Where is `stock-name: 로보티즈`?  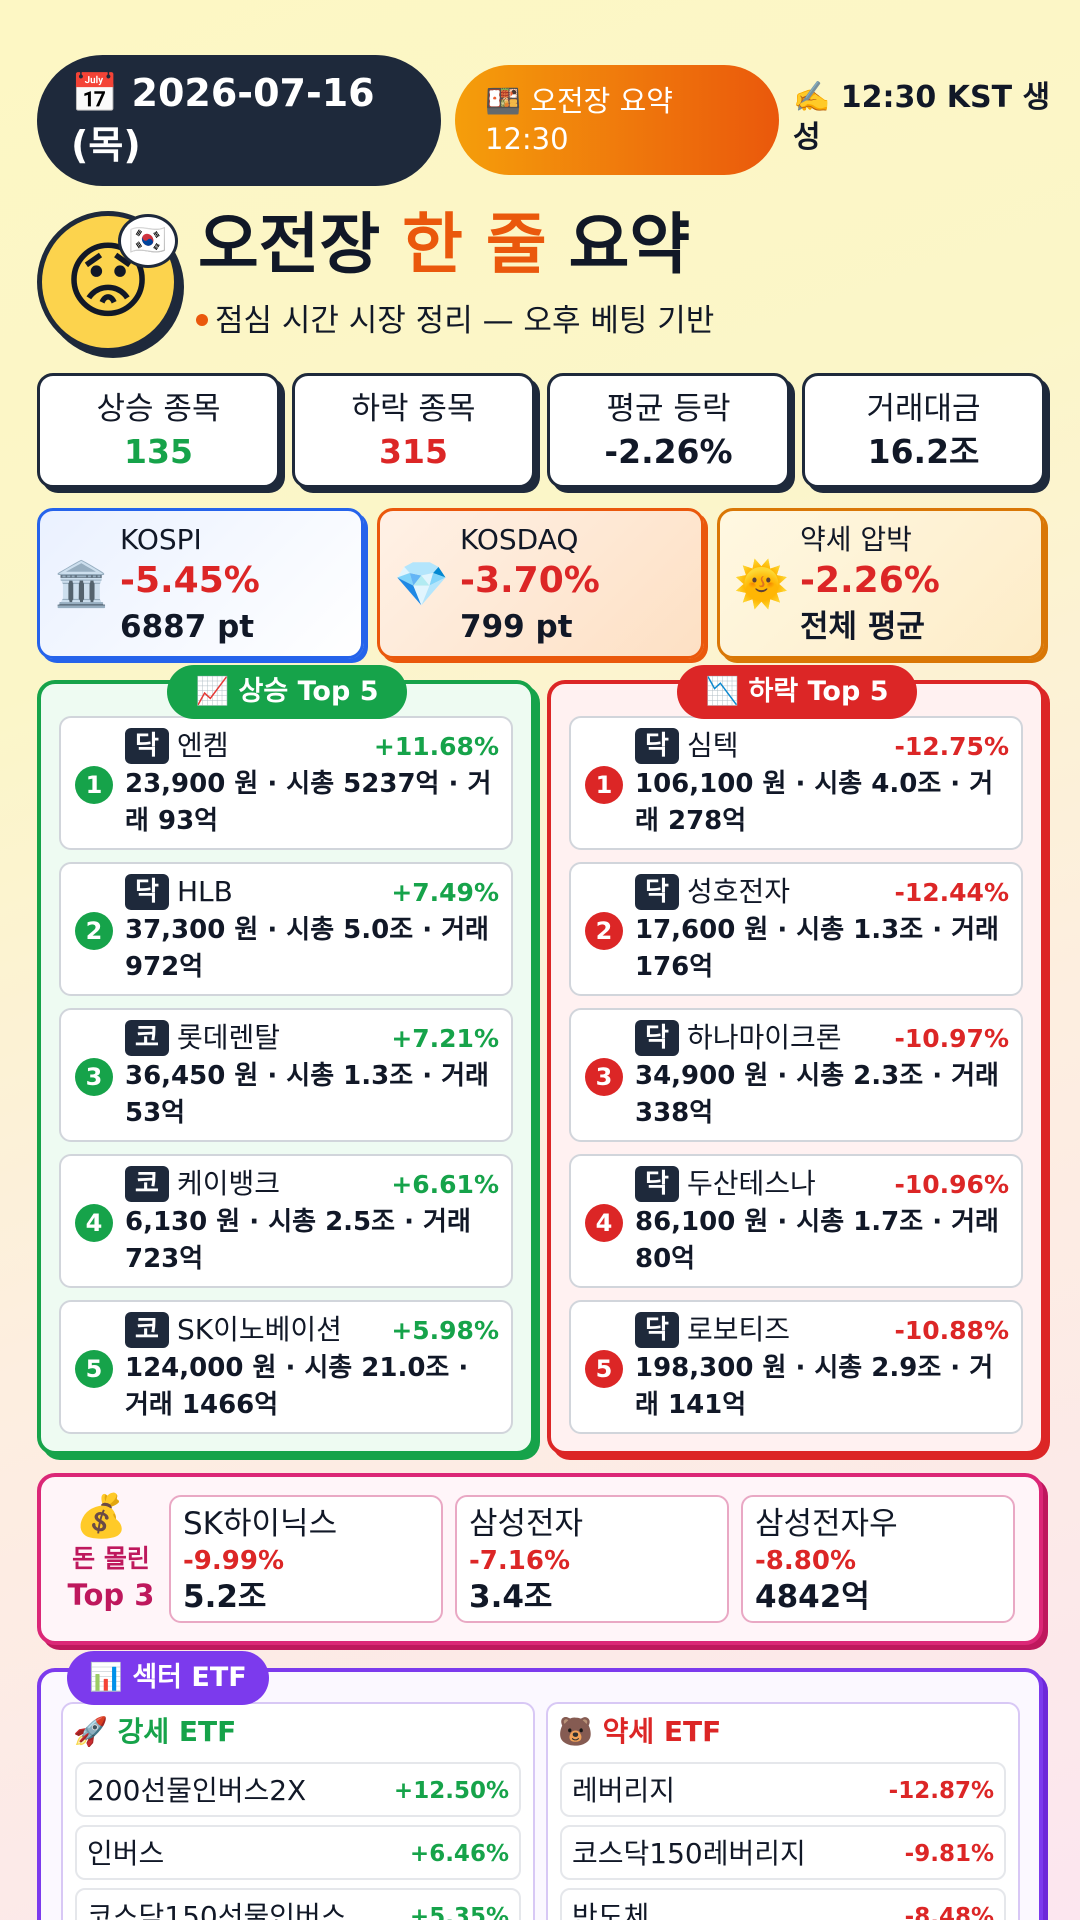
stock-name: 로보티즈 is located at coordinates (739, 1329).